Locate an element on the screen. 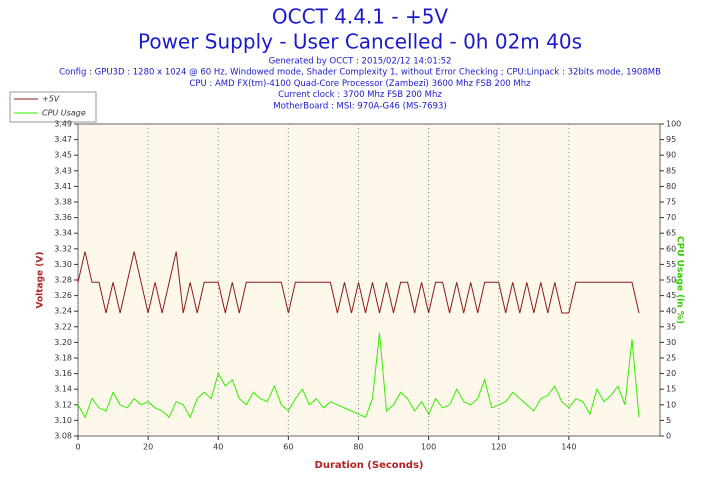 This screenshot has width=720, height=480. y2-tick-label: 60 is located at coordinates (671, 248).